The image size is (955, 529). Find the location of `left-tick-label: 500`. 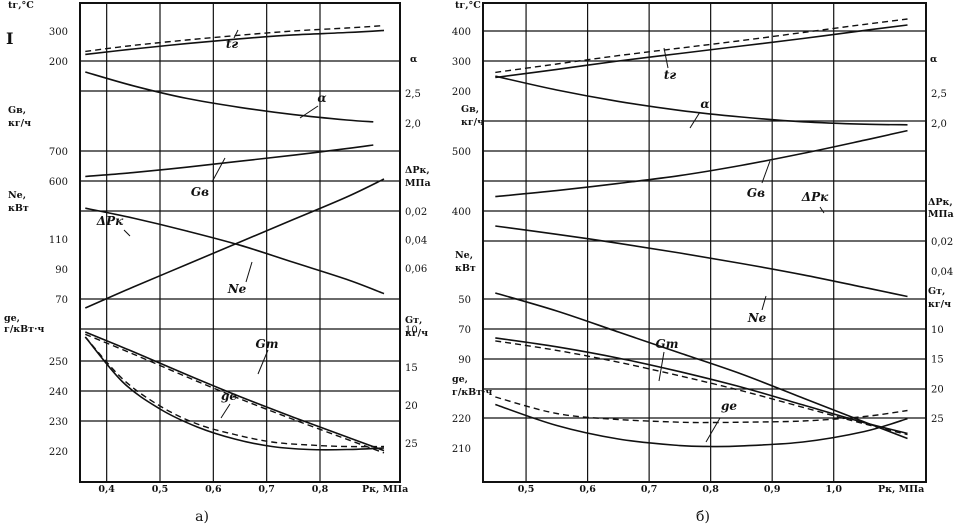

left-tick-label: 500 is located at coordinates (461, 152).